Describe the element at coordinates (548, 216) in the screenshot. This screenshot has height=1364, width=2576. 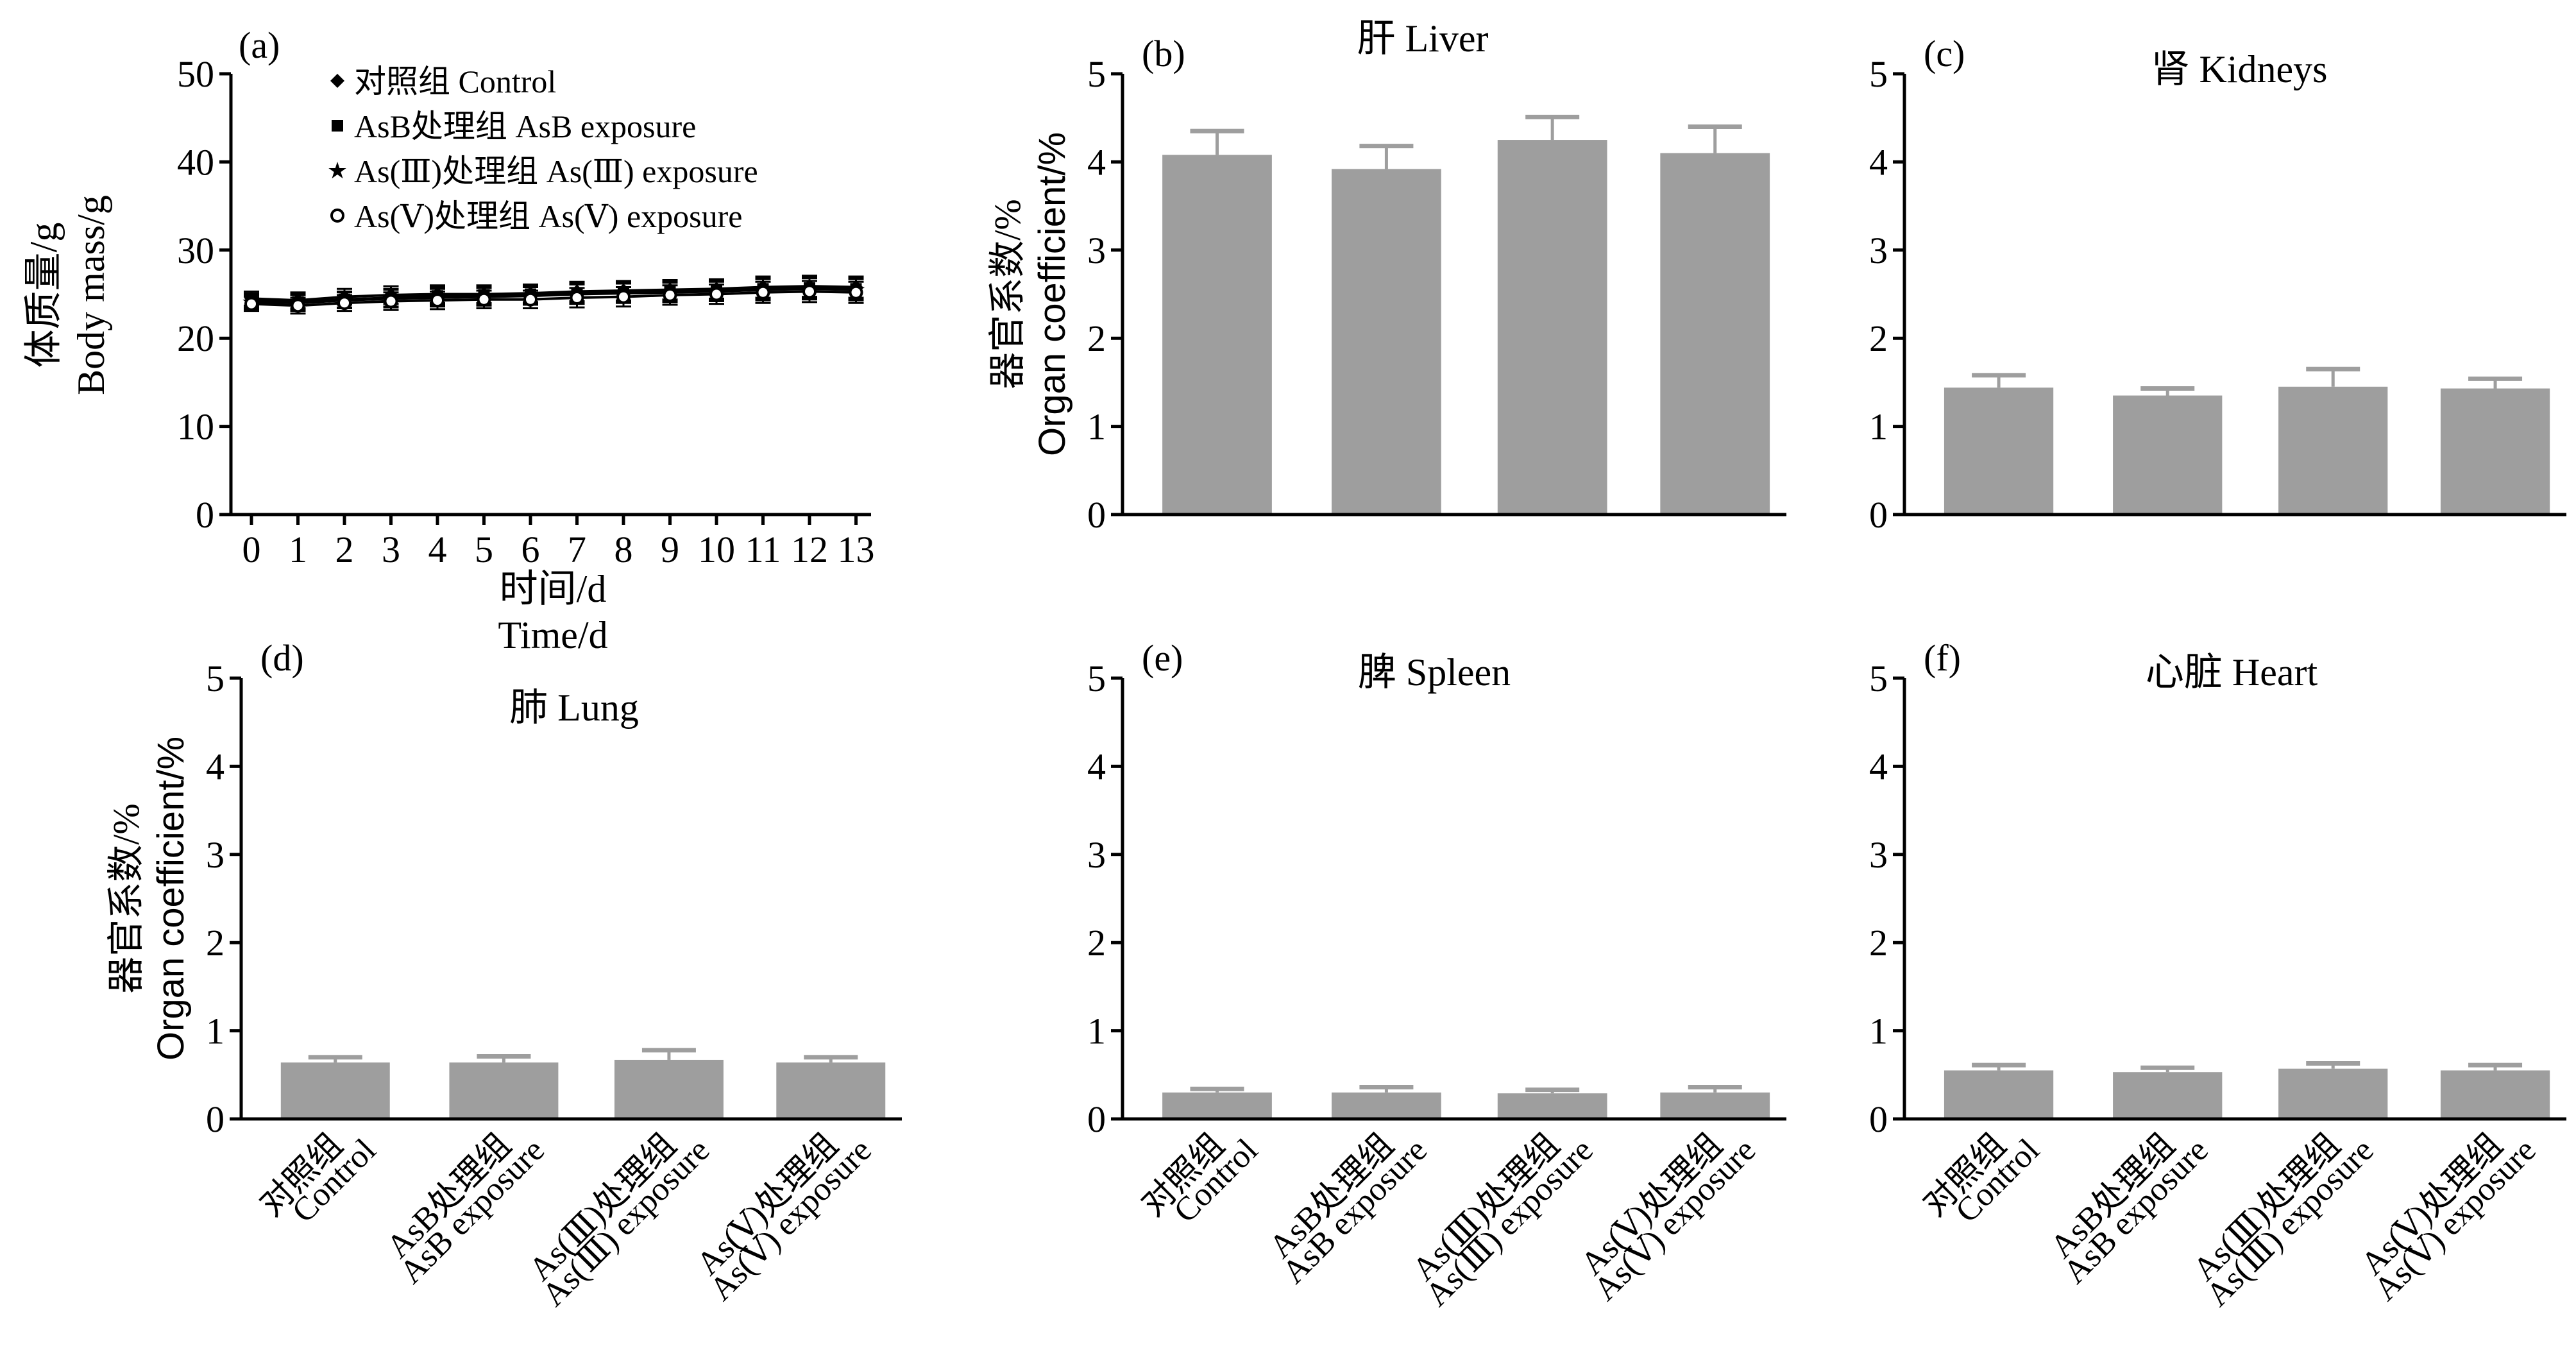
I see `a-legend-label: As(Ⅴ)处理组 As(Ⅴ) exposure` at that location.